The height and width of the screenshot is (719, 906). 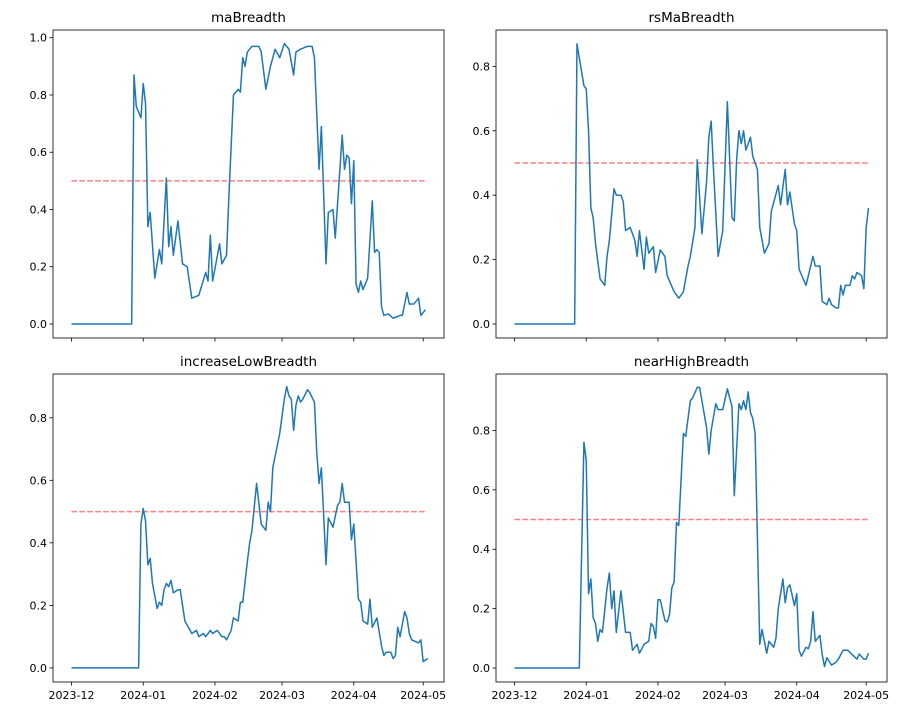 I want to click on chart-title: maBreadth, so click(x=248, y=18).